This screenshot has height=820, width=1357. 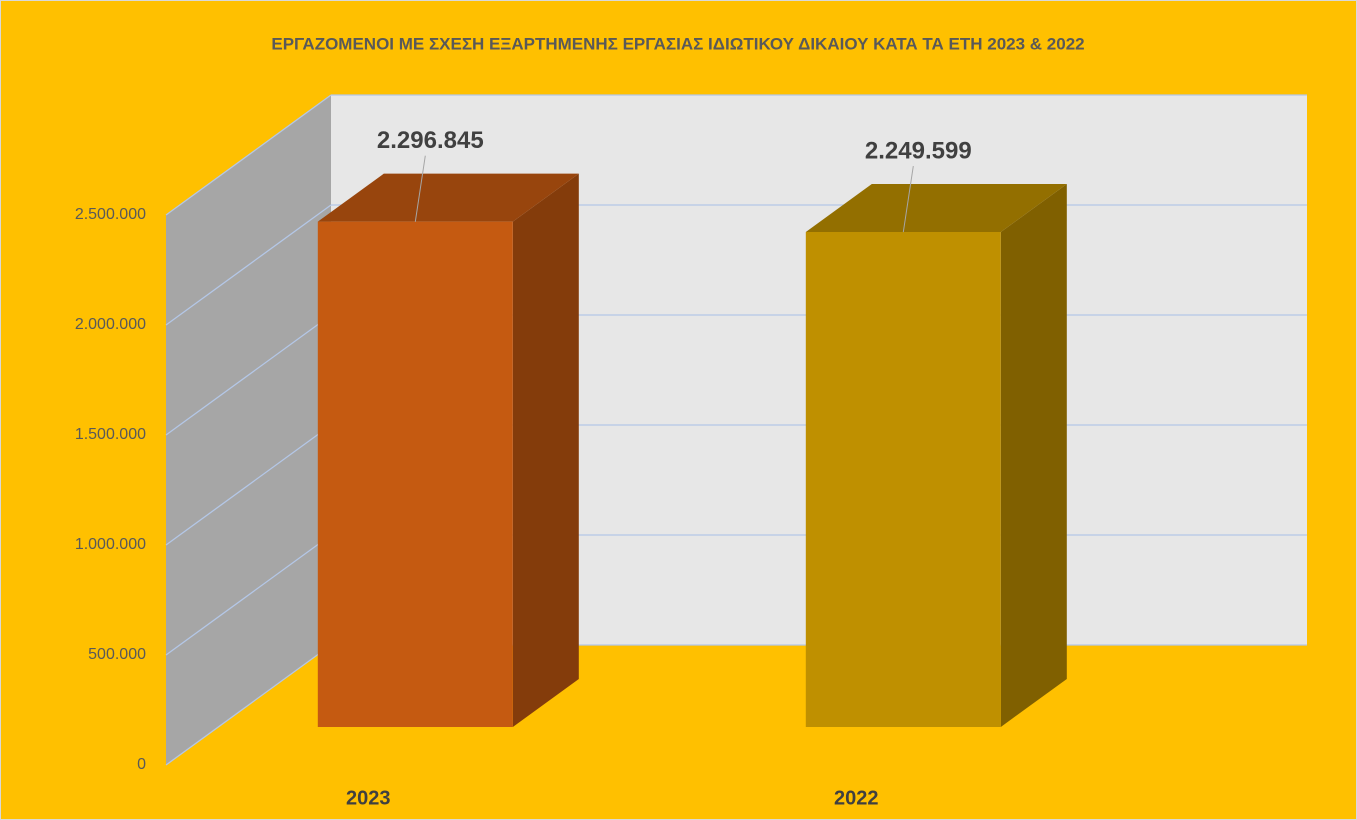 What do you see at coordinates (110, 544) in the screenshot?
I see `y-tick-label: 1.000.000` at bounding box center [110, 544].